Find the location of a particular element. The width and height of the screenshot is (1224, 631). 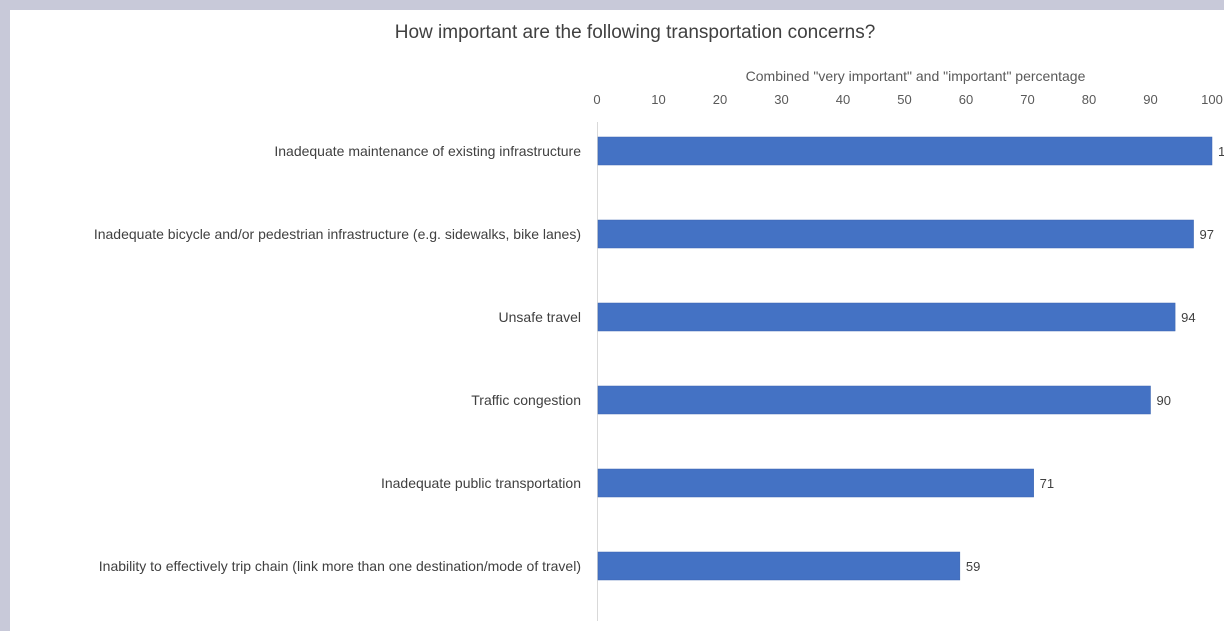

x-tick-label: 20 is located at coordinates (720, 99).